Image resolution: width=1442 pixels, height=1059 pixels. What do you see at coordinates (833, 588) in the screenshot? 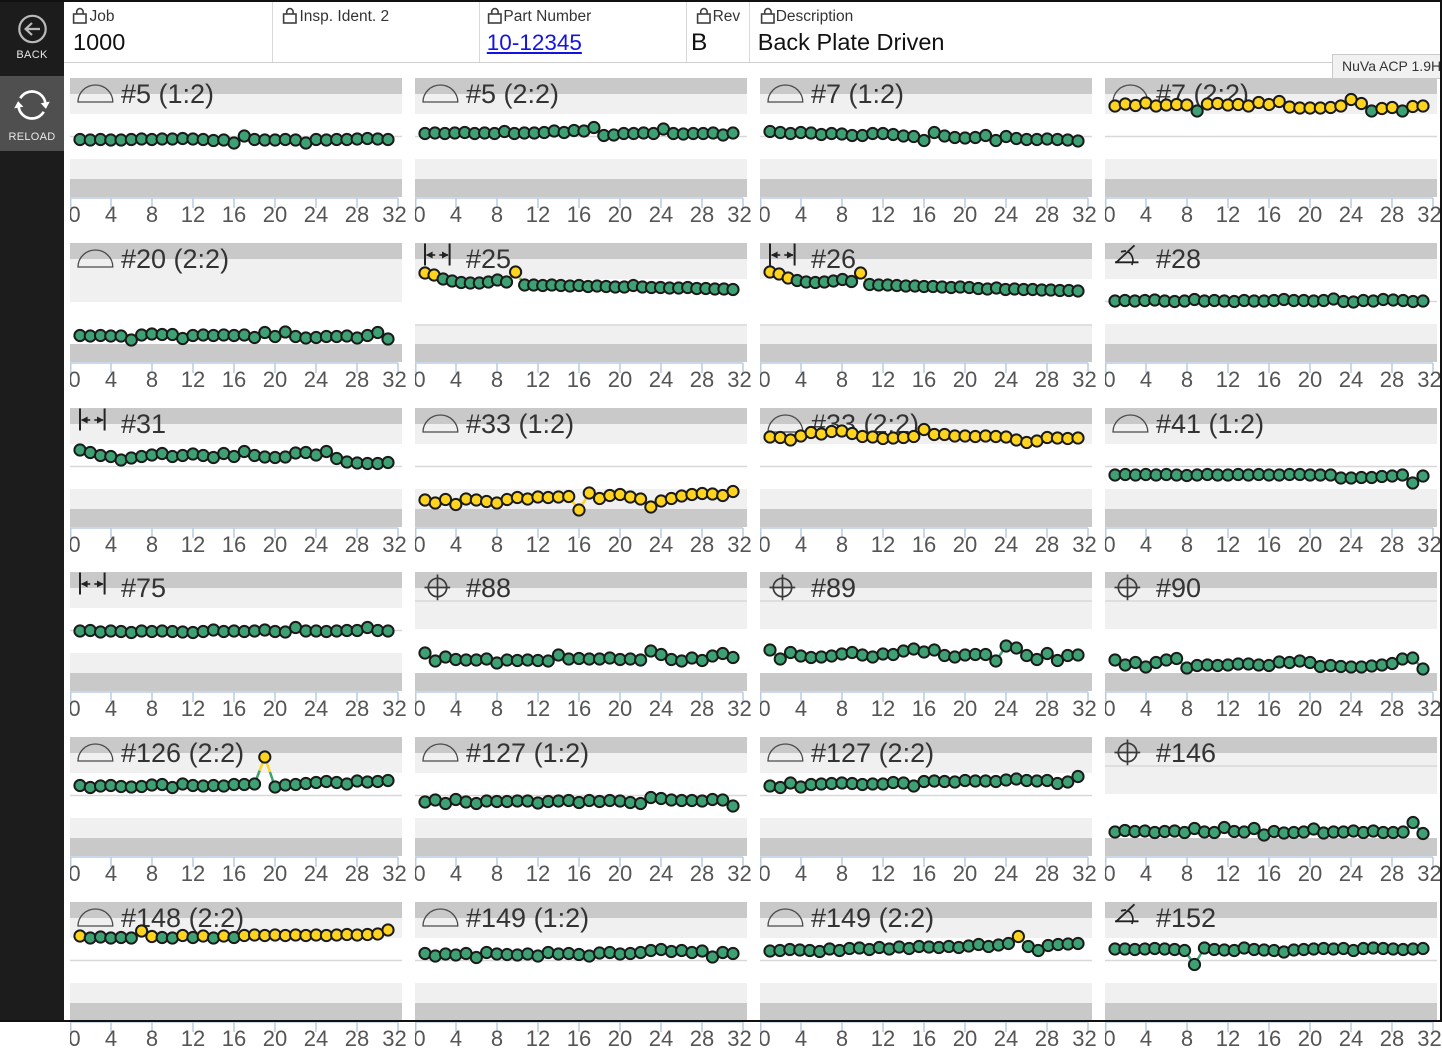
I see `svg-text: #89` at bounding box center [833, 588].